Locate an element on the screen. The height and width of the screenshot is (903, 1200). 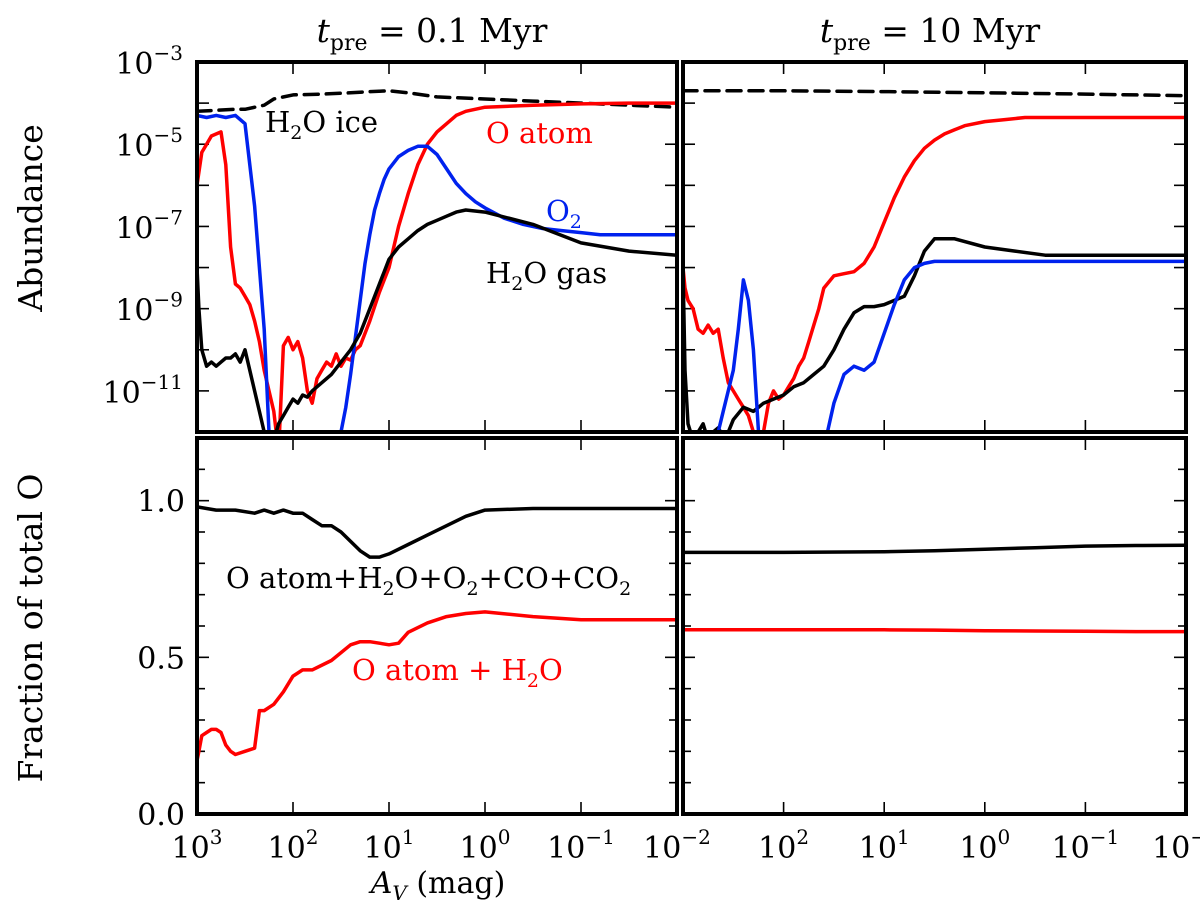
title-left: tpre = 0.1 Myr is located at coordinates (432, 33).